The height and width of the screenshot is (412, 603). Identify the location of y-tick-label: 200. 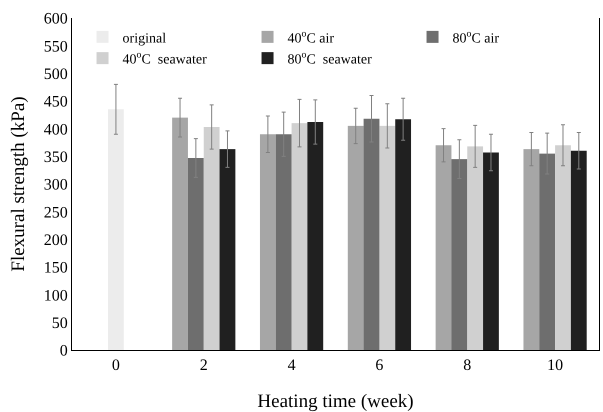
(56, 240).